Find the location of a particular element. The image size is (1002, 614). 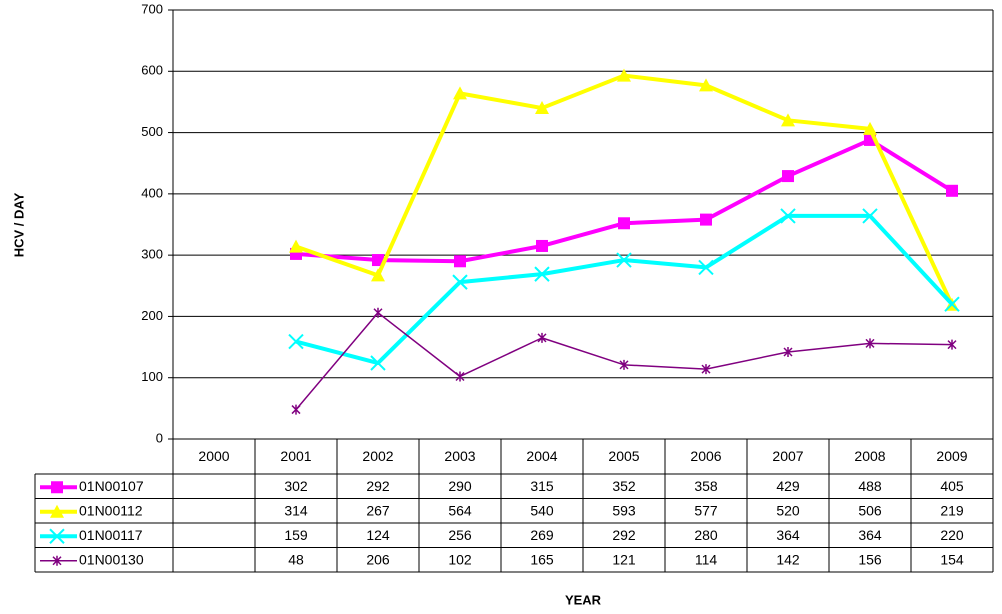

y-tick-label: 400 is located at coordinates (152, 192).